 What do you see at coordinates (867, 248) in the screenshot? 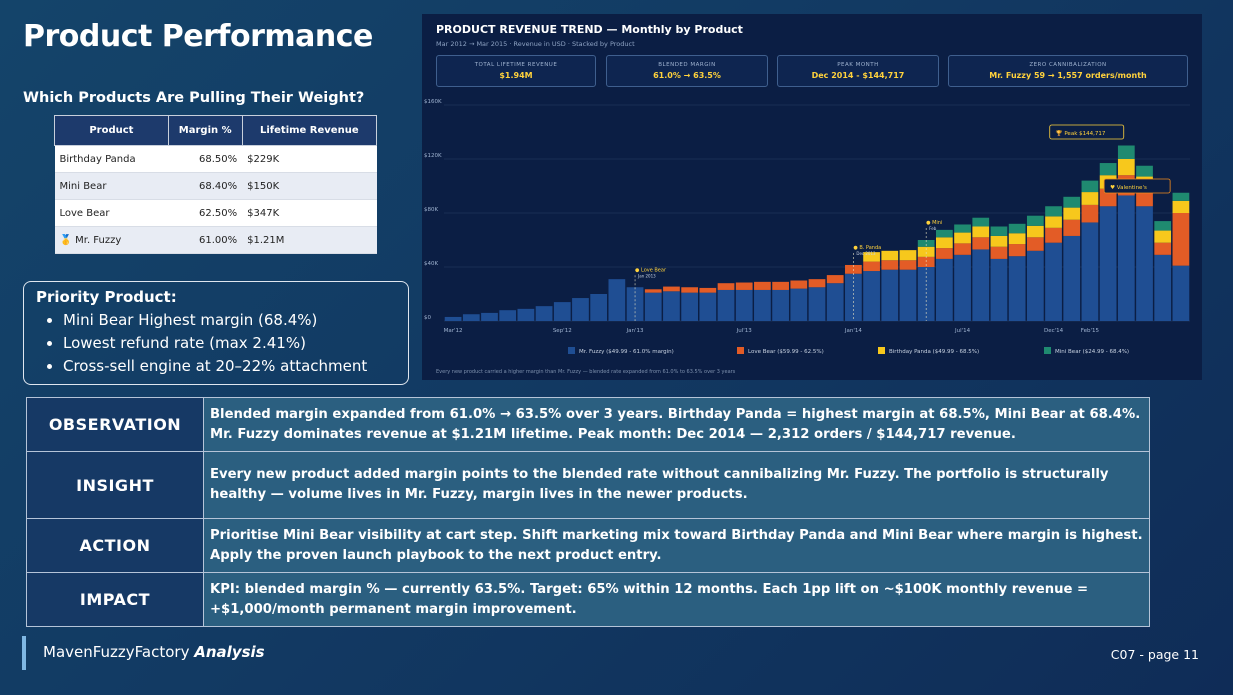
I see `launch-annotation: ● B. Panda` at bounding box center [867, 248].